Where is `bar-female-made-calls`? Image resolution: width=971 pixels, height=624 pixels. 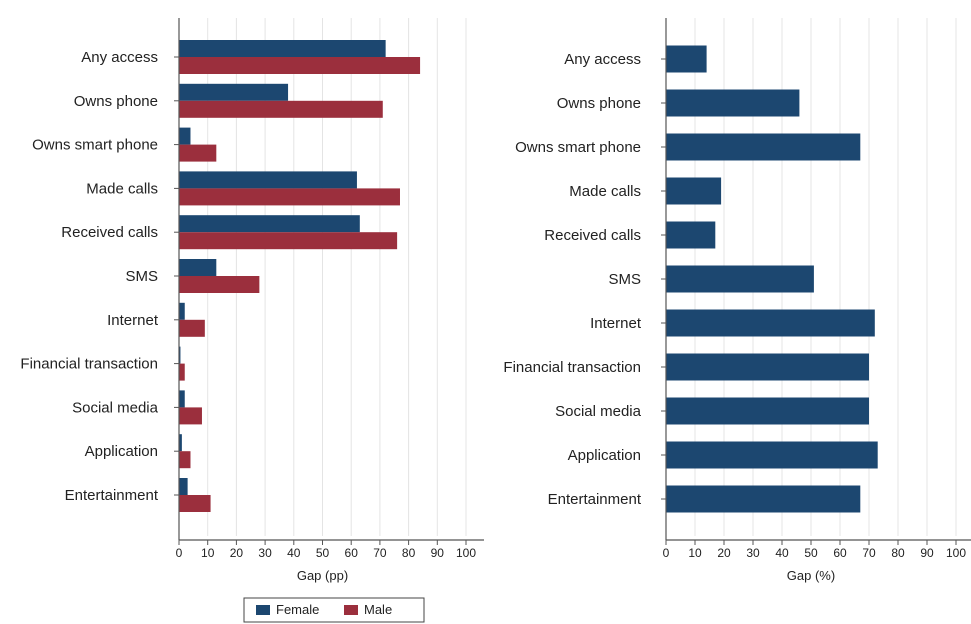
bar-female-made-calls is located at coordinates (268, 180).